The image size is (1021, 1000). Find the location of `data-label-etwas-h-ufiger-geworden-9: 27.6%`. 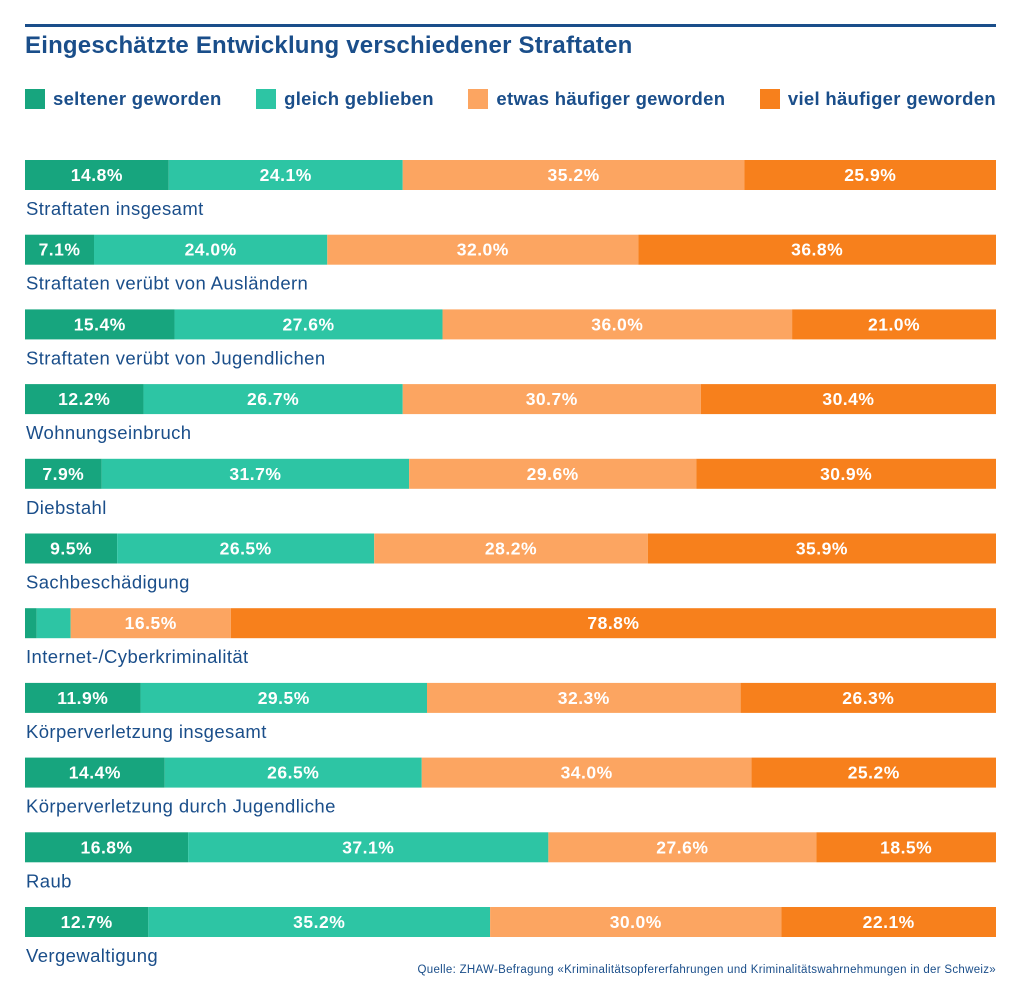

data-label-etwas-h-ufiger-geworden-9: 27.6% is located at coordinates (682, 847).